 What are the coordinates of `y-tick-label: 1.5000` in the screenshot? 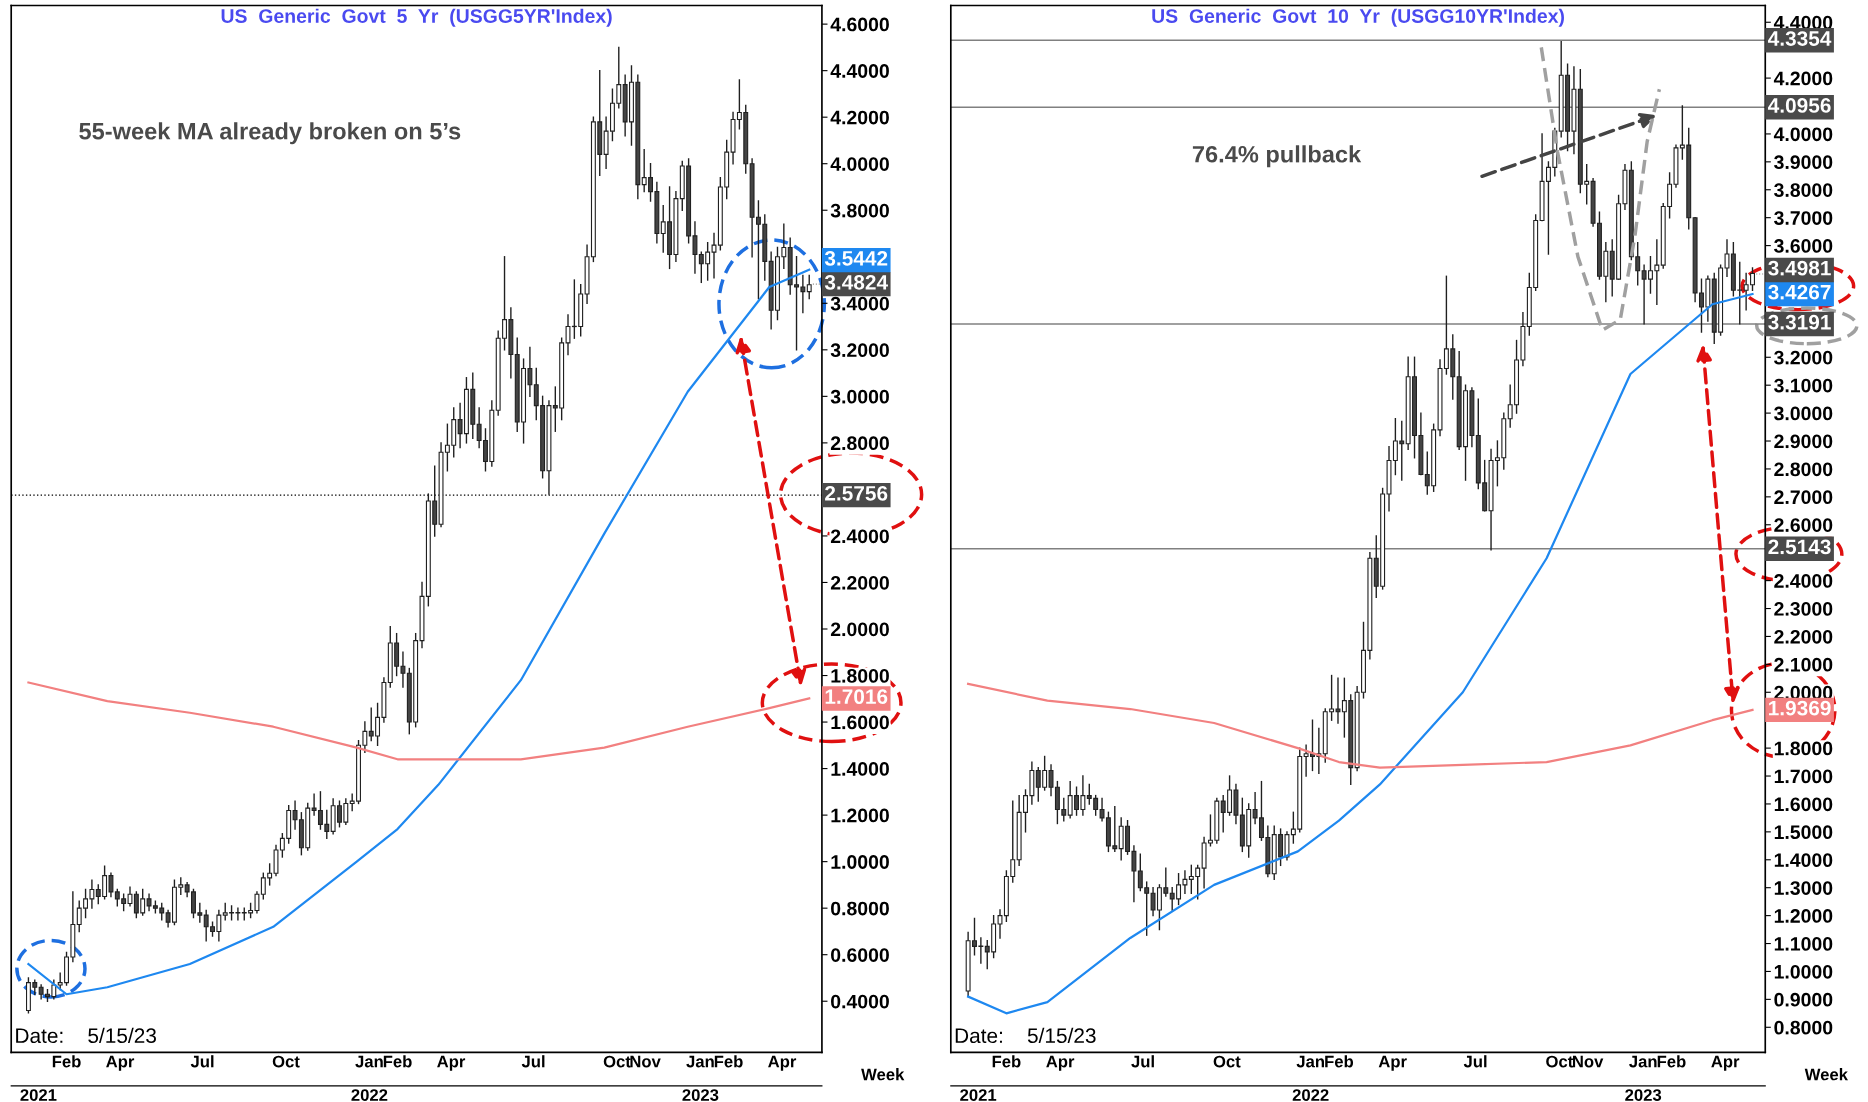 It's located at (1803, 832).